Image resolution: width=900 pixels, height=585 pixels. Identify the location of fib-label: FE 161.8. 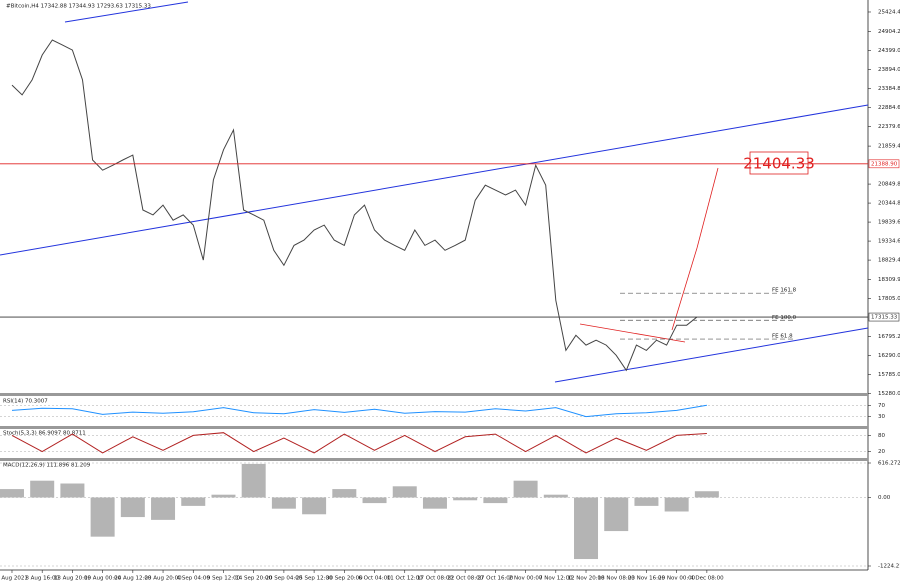
(784, 291).